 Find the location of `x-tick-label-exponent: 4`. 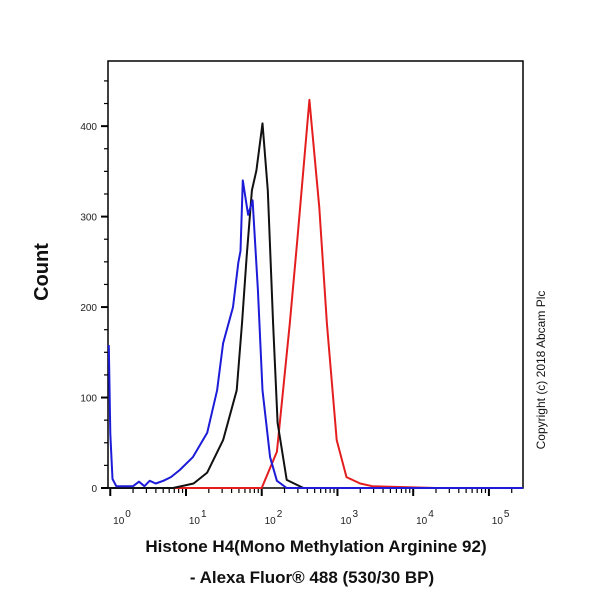

x-tick-label-exponent: 4 is located at coordinates (431, 514).